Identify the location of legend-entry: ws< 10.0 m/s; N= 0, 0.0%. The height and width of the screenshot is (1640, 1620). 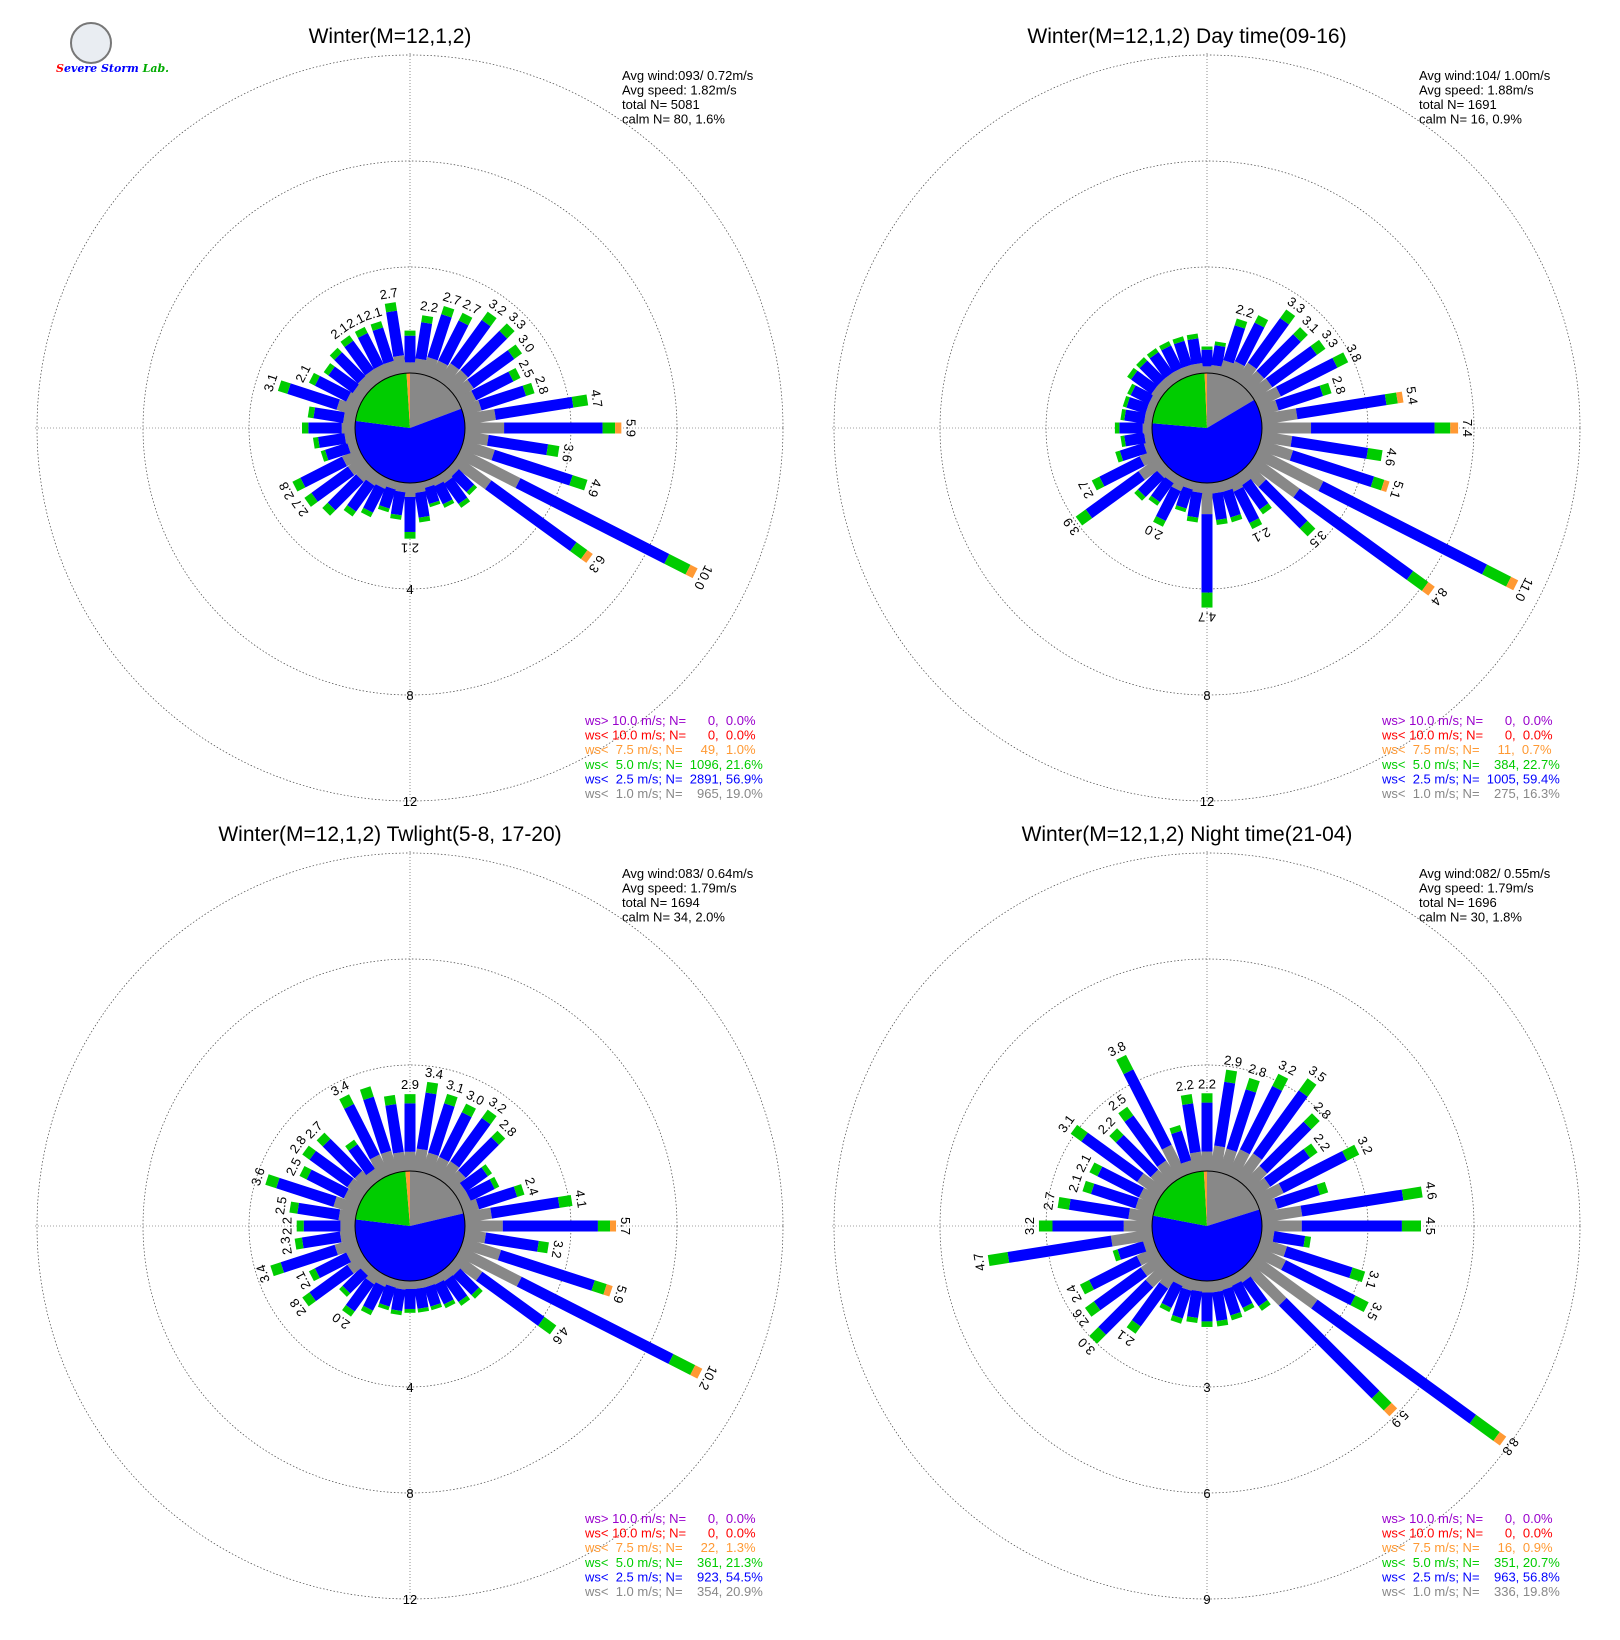
(1467, 1533).